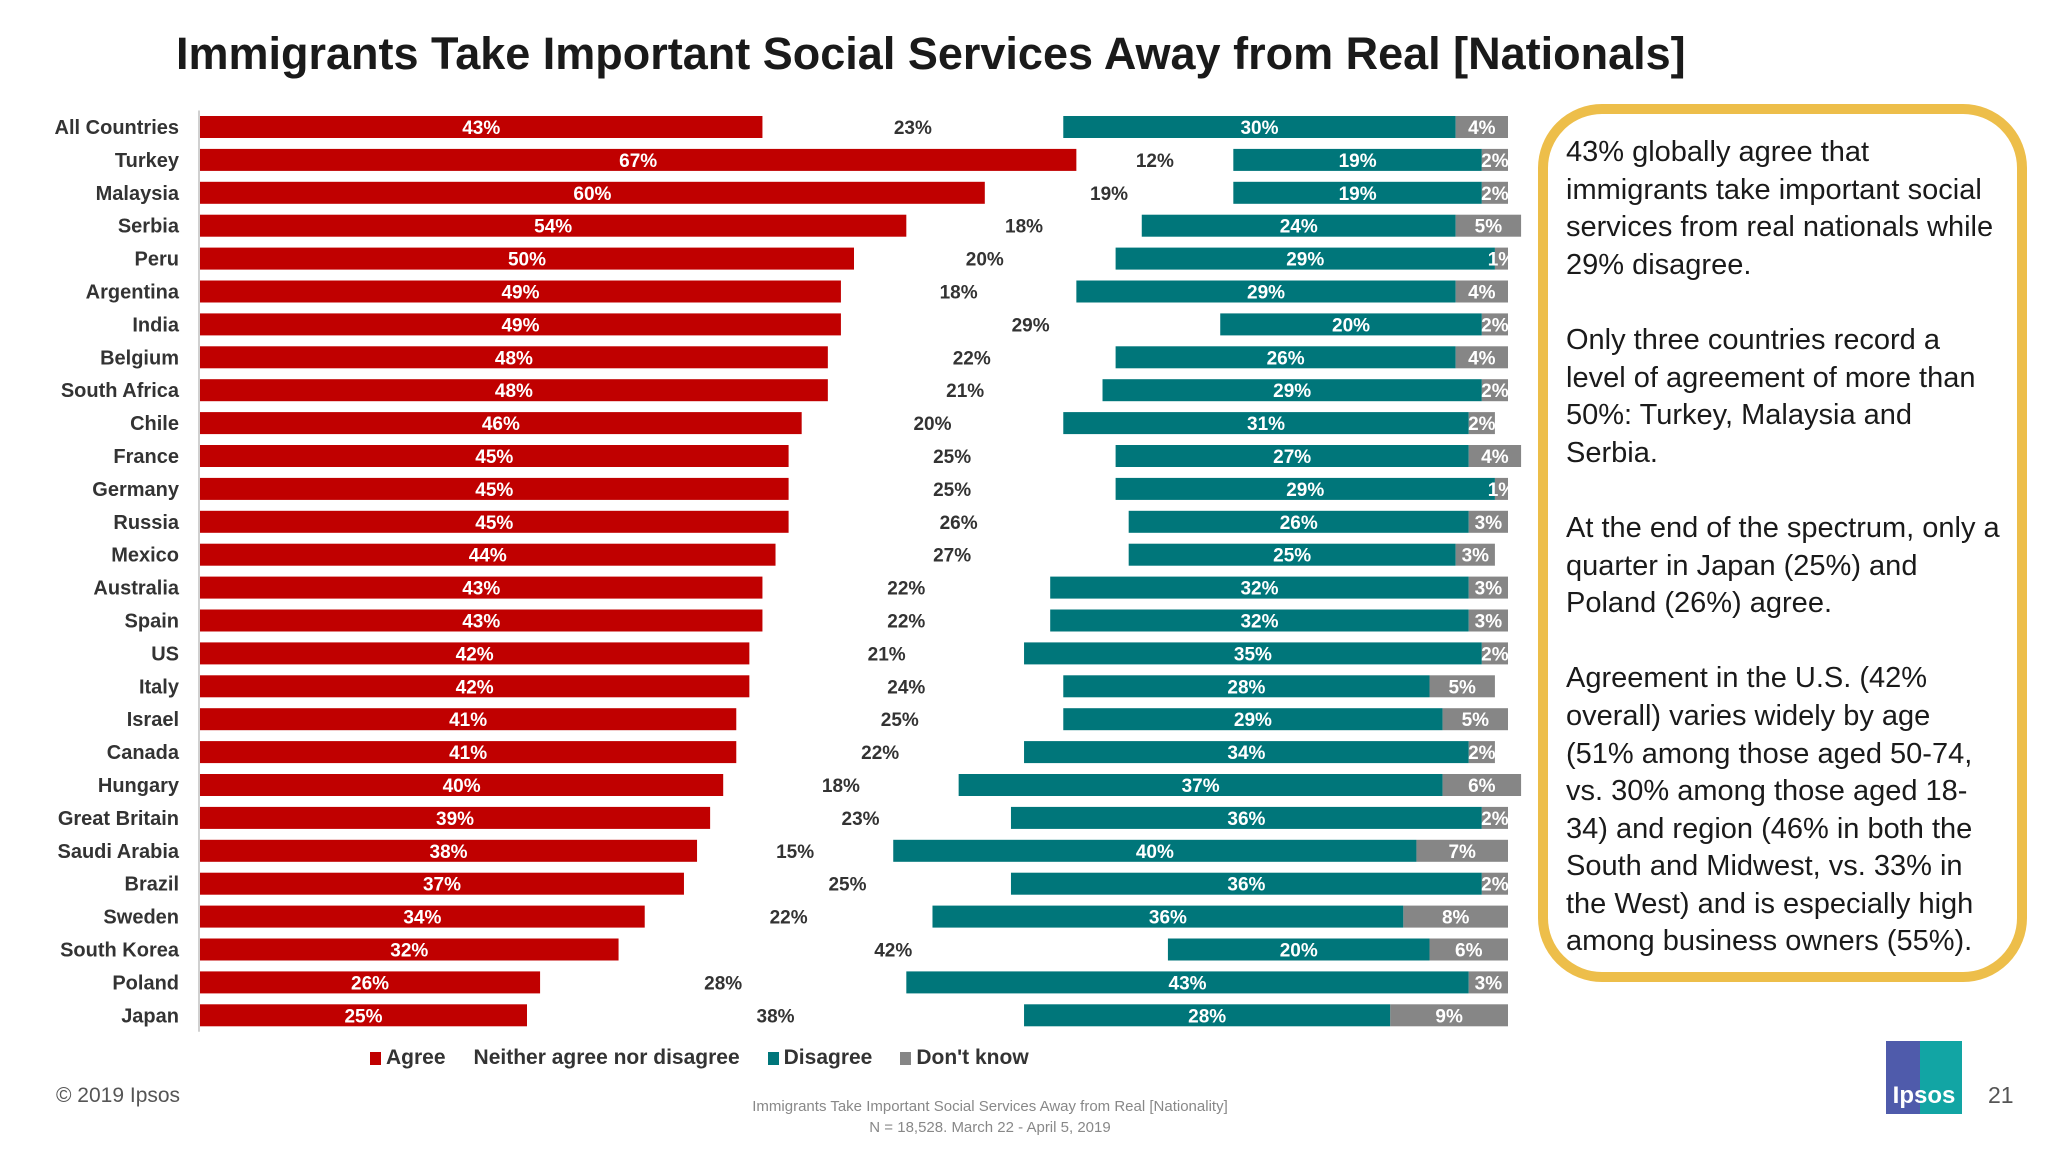 The image size is (2048, 1152). What do you see at coordinates (143, 753) in the screenshot?
I see `category-label: Canada` at bounding box center [143, 753].